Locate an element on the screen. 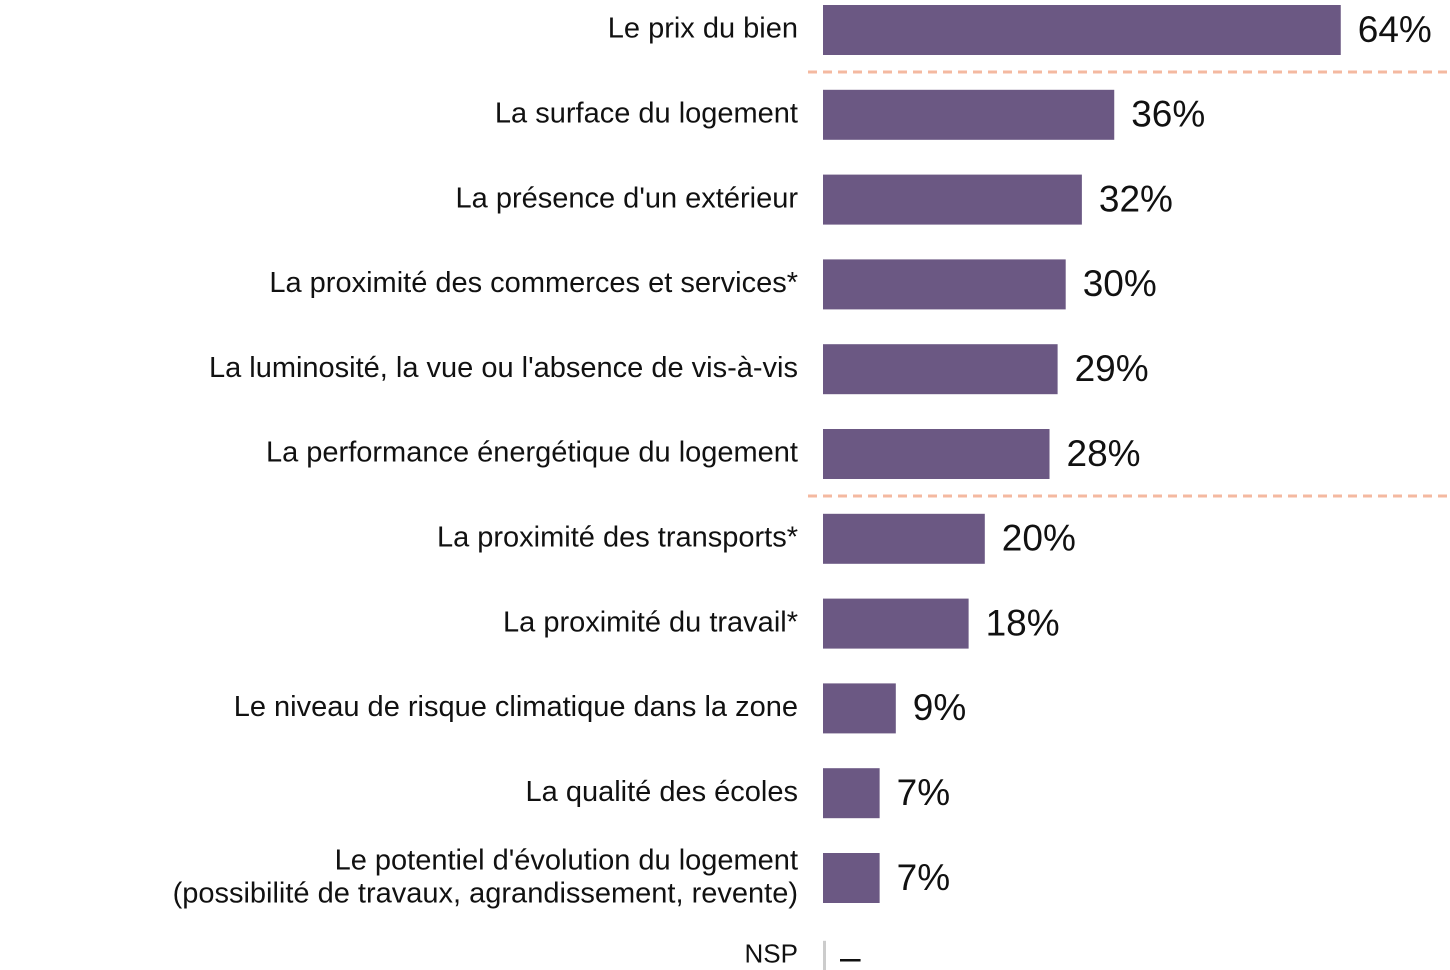  value-label: – is located at coordinates (850, 953).